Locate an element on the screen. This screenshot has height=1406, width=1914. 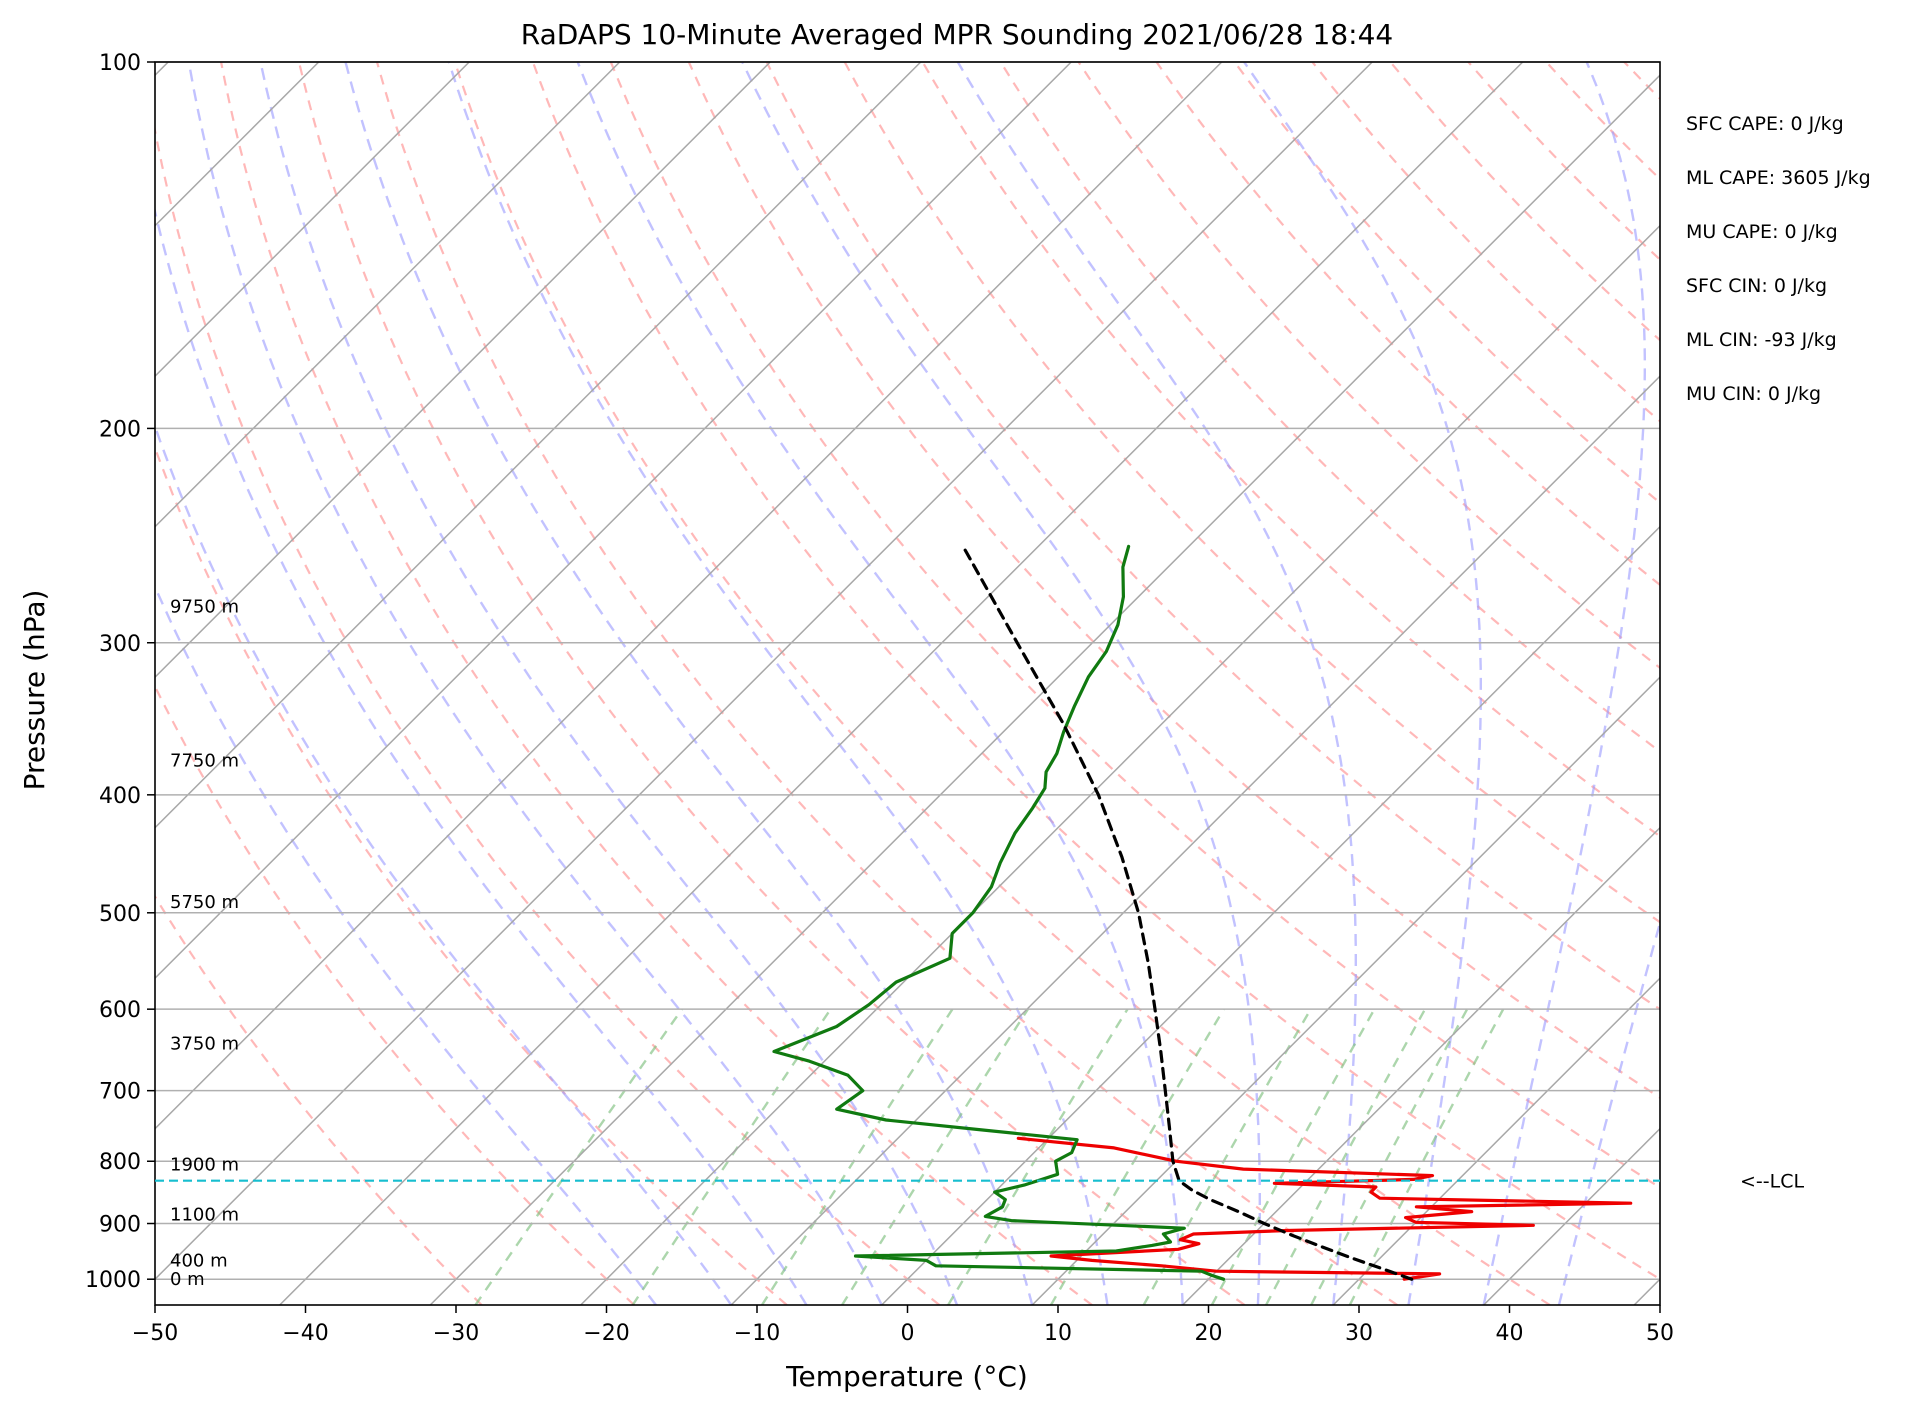
lcl: <--LCL is located at coordinates (979, 1182).